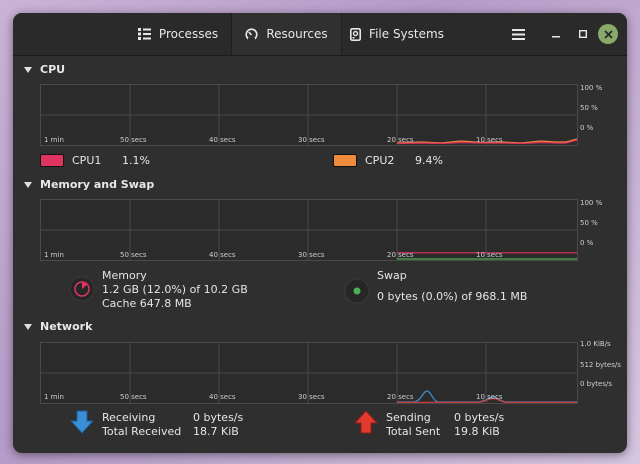 The width and height of the screenshot is (640, 464). I want to click on network-graph-canvas, so click(309, 373).